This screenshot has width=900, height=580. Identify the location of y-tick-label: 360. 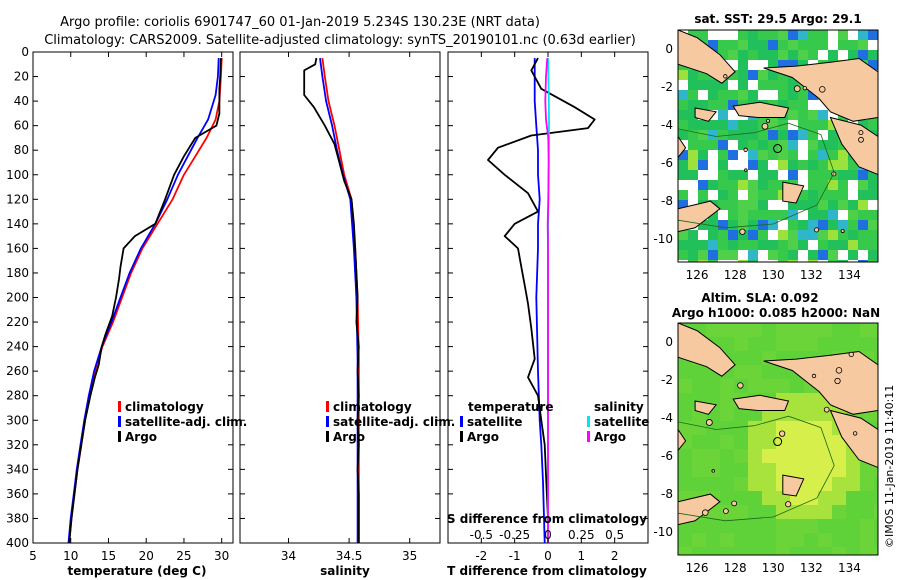
(17, 494).